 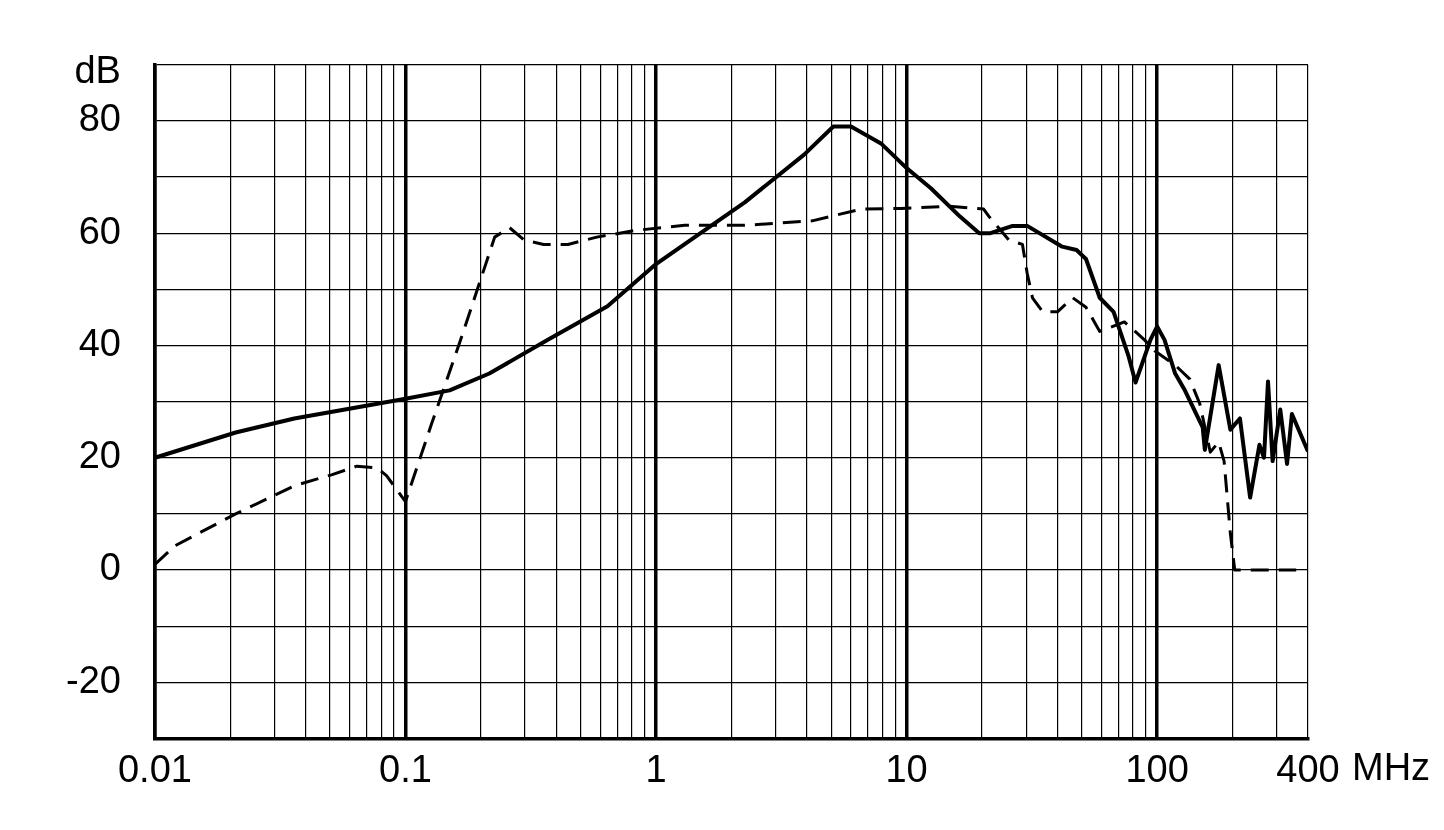 I want to click on x-axis-title: MHz, so click(x=1391, y=766).